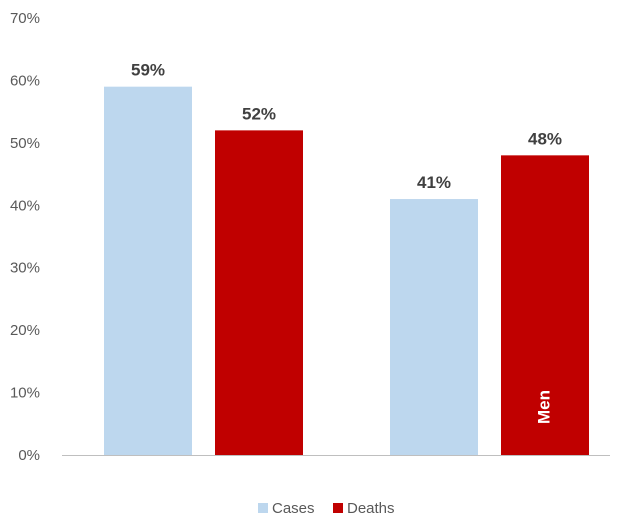 This screenshot has width=622, height=519. What do you see at coordinates (25, 268) in the screenshot?
I see `y-tick-label: 30%` at bounding box center [25, 268].